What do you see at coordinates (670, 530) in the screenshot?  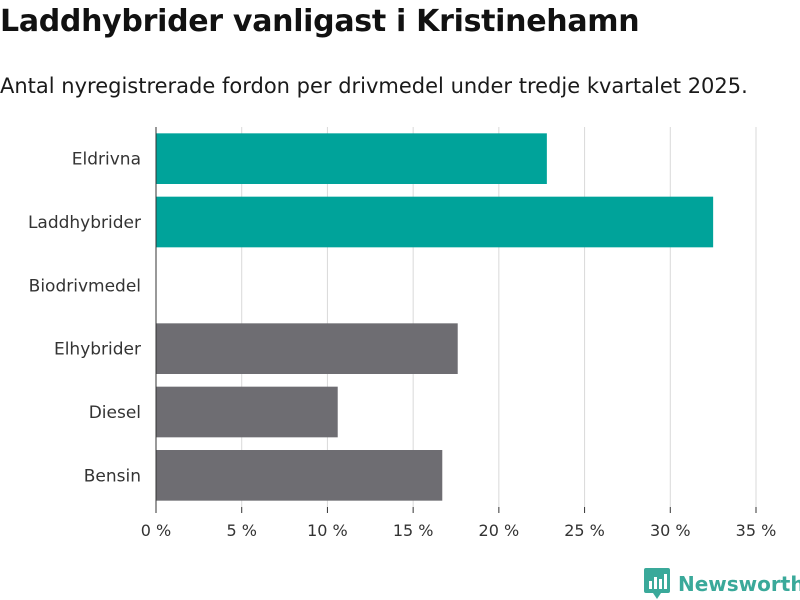 I see `x-tick-label: 30 %` at bounding box center [670, 530].